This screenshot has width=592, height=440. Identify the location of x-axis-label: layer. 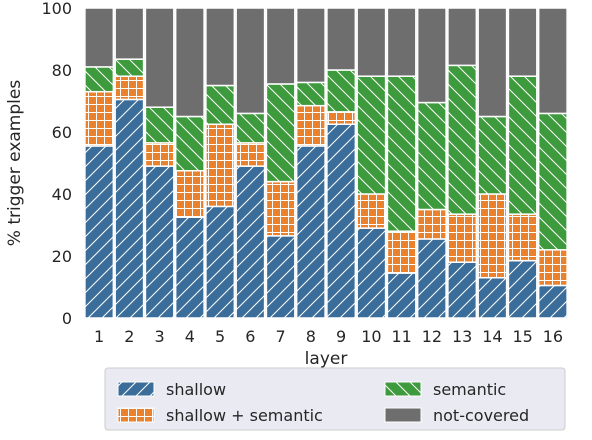
(326, 359).